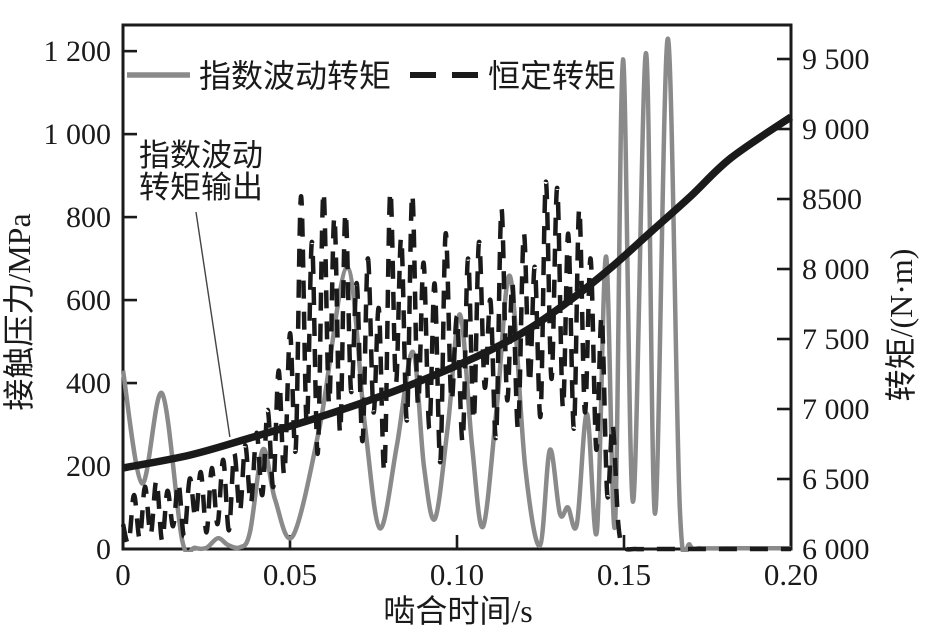 Image resolution: width=927 pixels, height=638 pixels. What do you see at coordinates (88, 300) in the screenshot?
I see `yleft-tick-label: 600` at bounding box center [88, 300].